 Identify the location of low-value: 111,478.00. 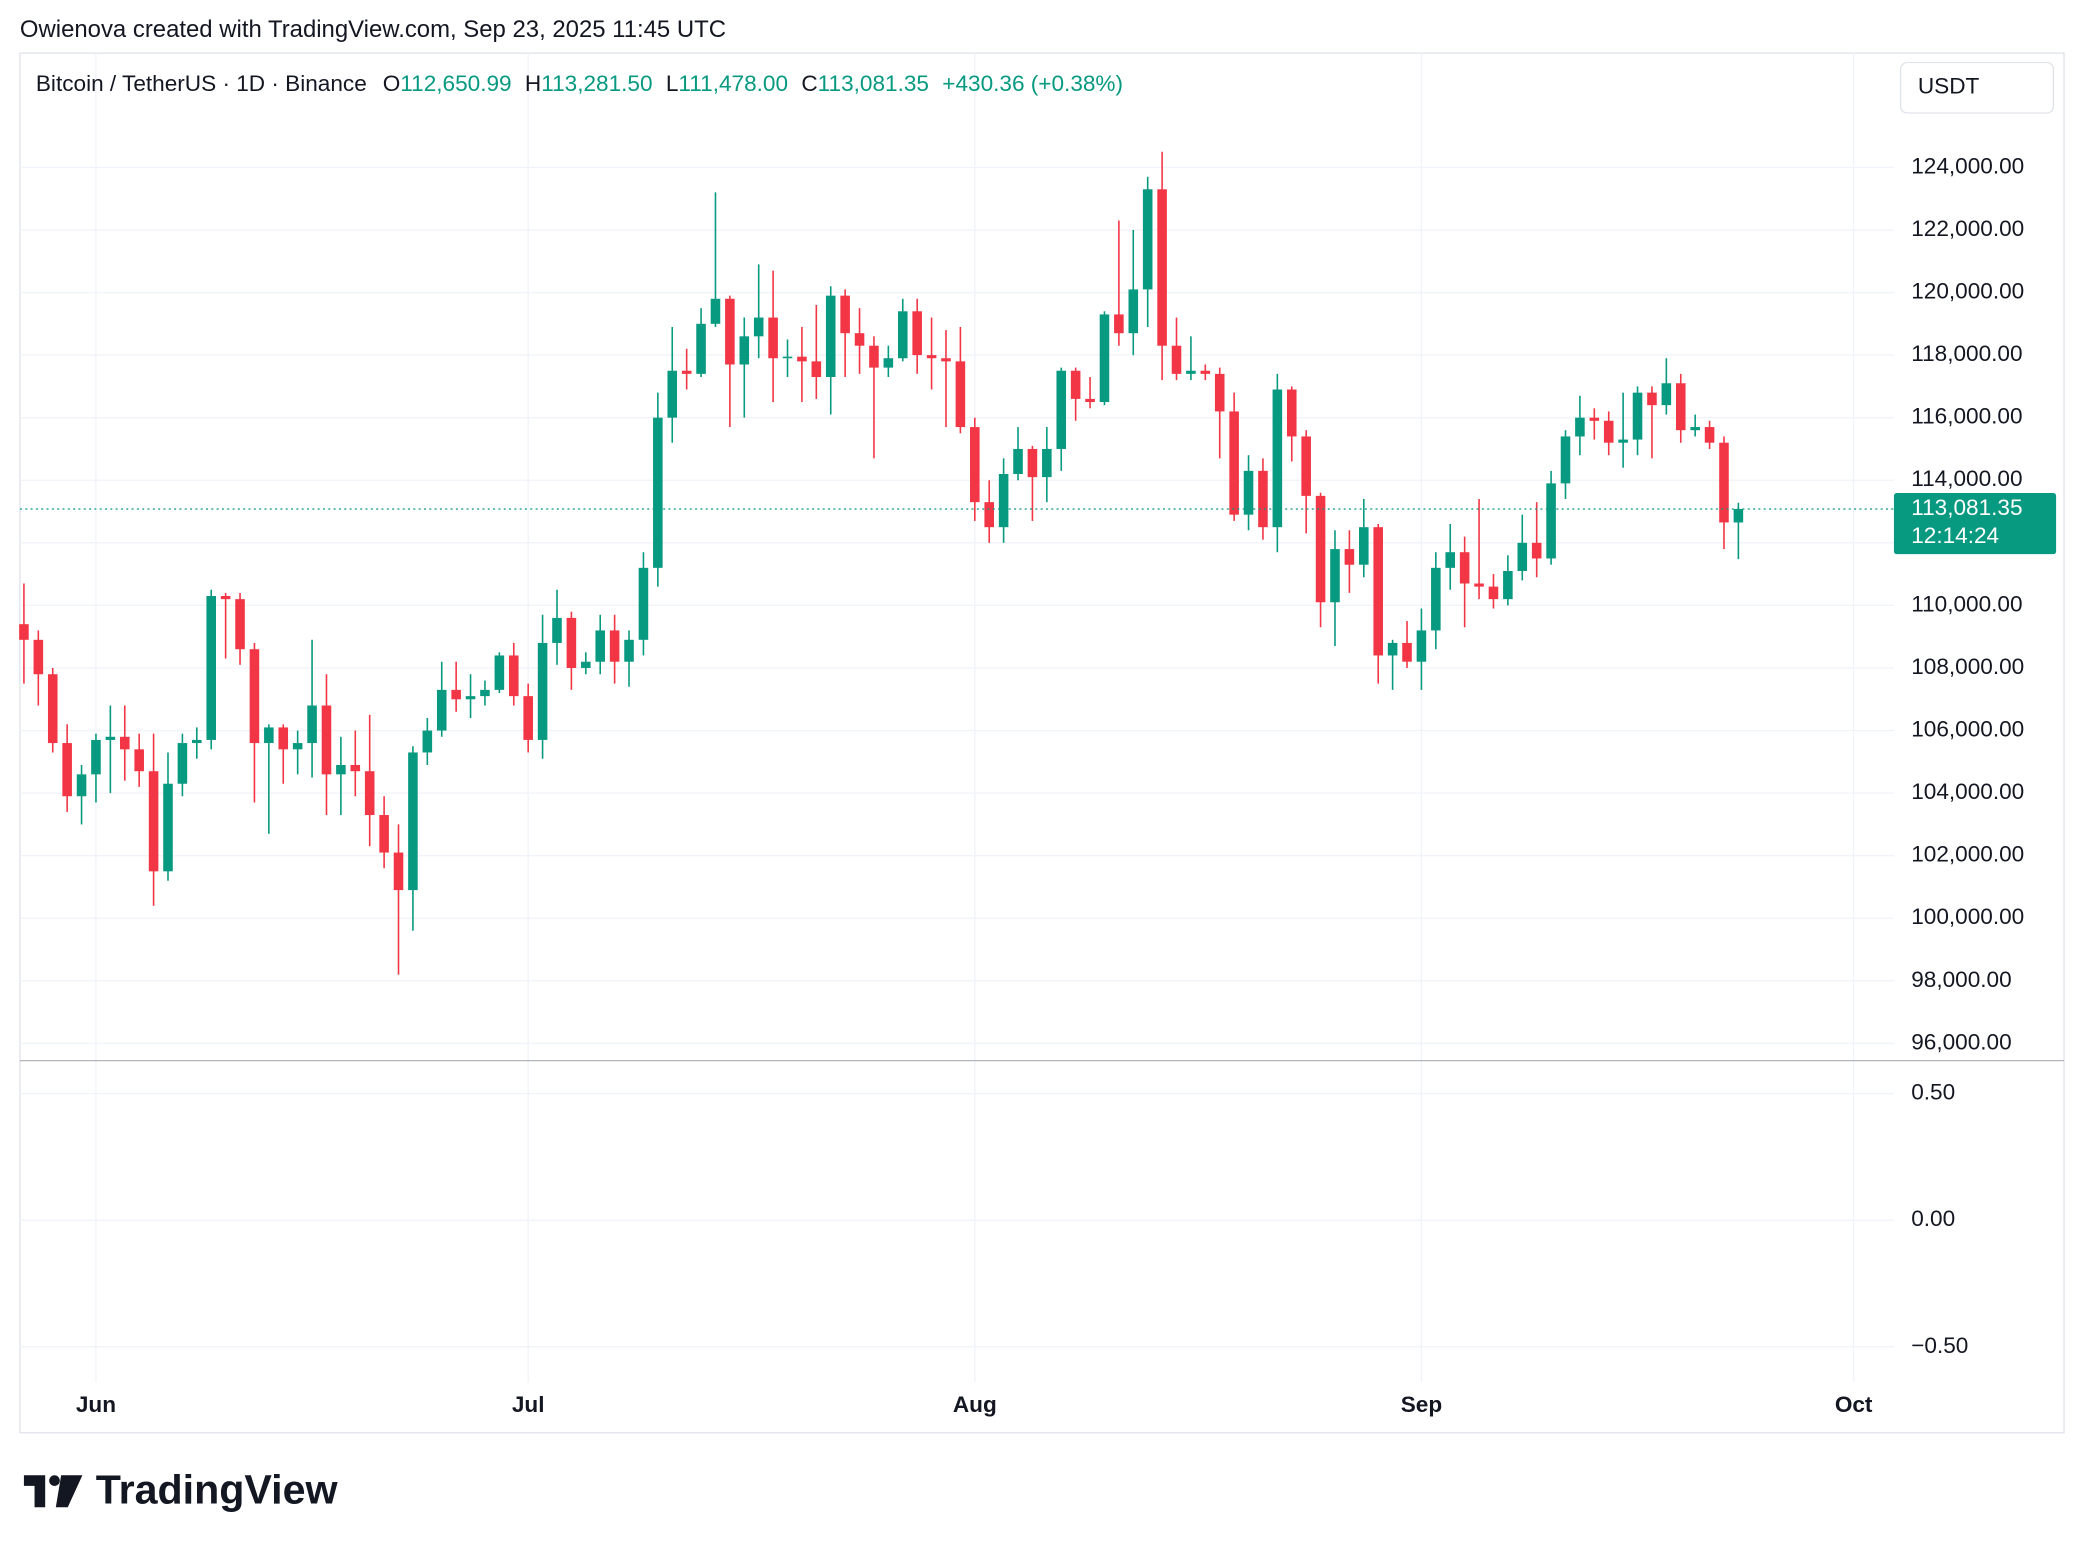
(733, 83).